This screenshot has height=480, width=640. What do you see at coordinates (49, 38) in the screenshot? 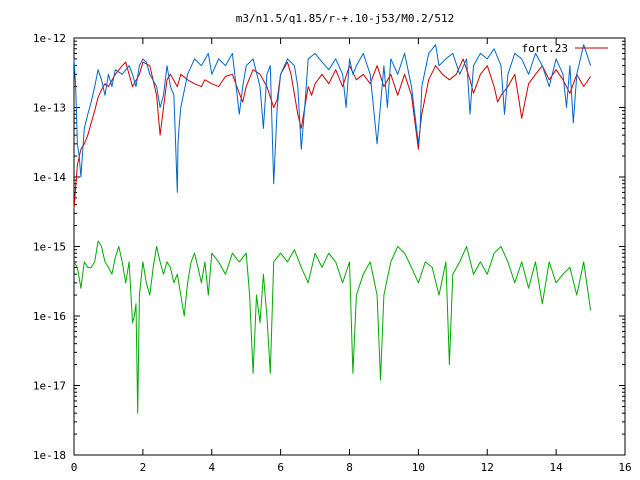
I see `y-tick-label: 1e-12` at bounding box center [49, 38].